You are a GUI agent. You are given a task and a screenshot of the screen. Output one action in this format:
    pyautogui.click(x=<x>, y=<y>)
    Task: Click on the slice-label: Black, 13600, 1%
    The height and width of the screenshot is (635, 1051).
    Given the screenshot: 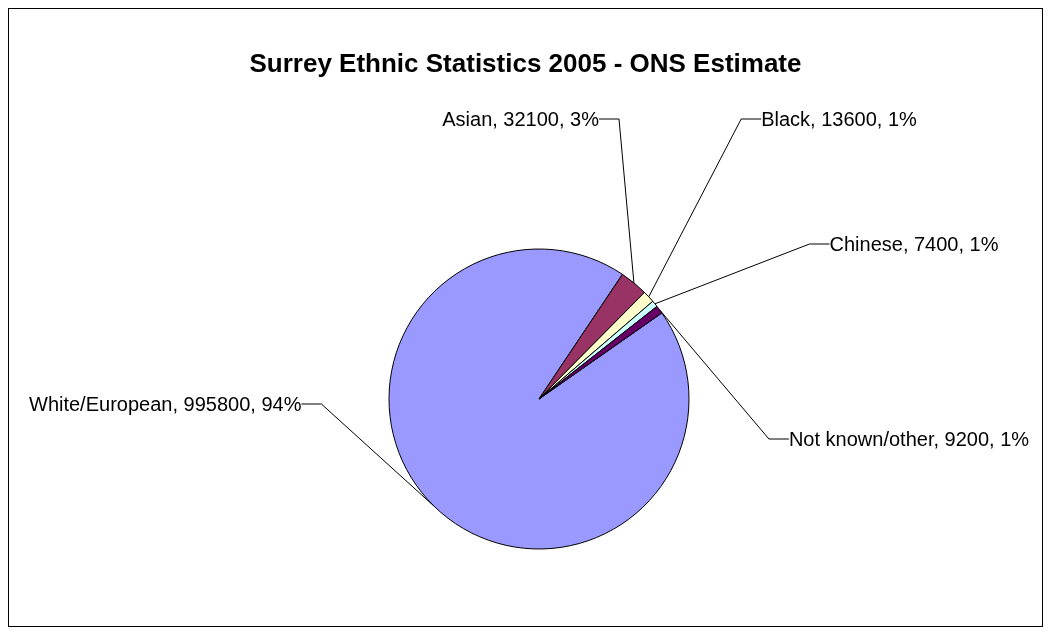 What is the action you would take?
    pyautogui.click(x=839, y=119)
    